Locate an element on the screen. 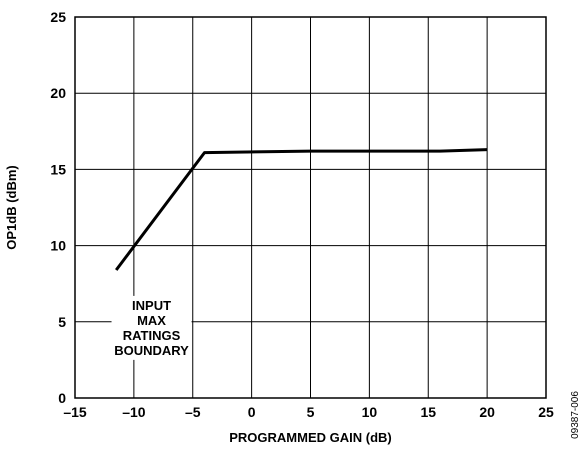  x-tick-label: –15 is located at coordinates (75, 412).